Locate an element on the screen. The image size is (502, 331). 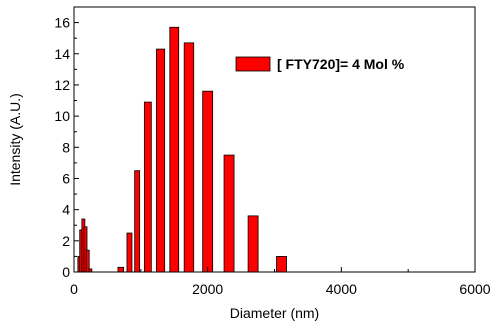
legend: [ FTY720]= 4 Mol % is located at coordinates (320, 64).